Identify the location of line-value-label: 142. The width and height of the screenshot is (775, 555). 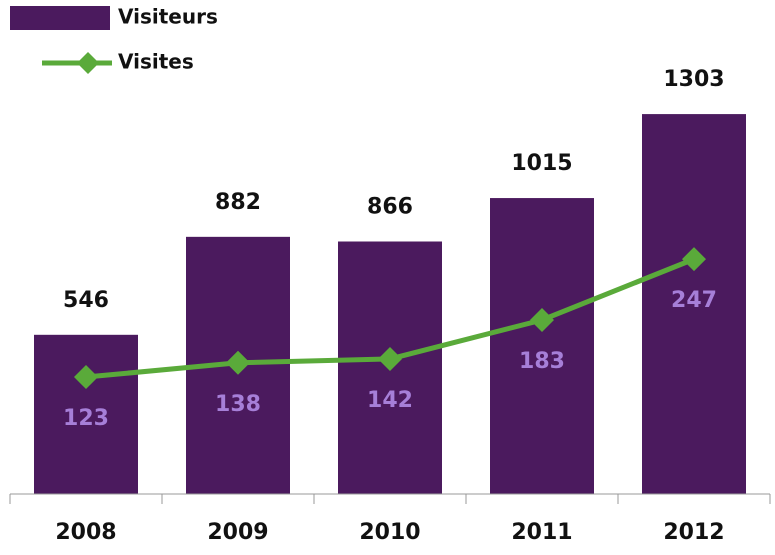
(390, 400).